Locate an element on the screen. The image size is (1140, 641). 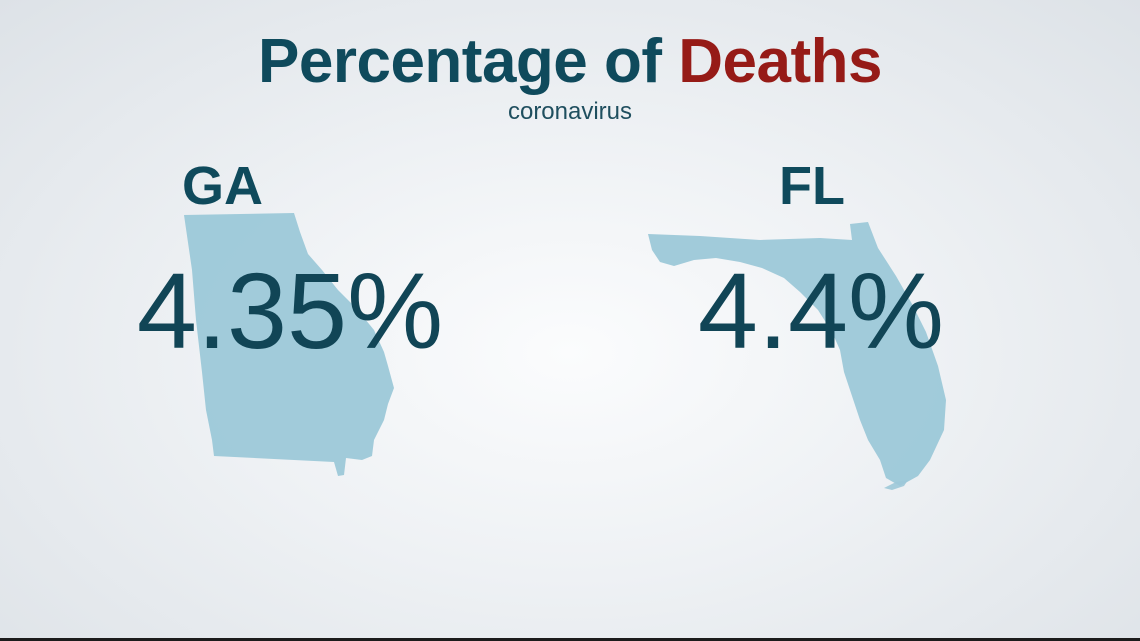
title-part-1: Percentage of is located at coordinates (468, 61).